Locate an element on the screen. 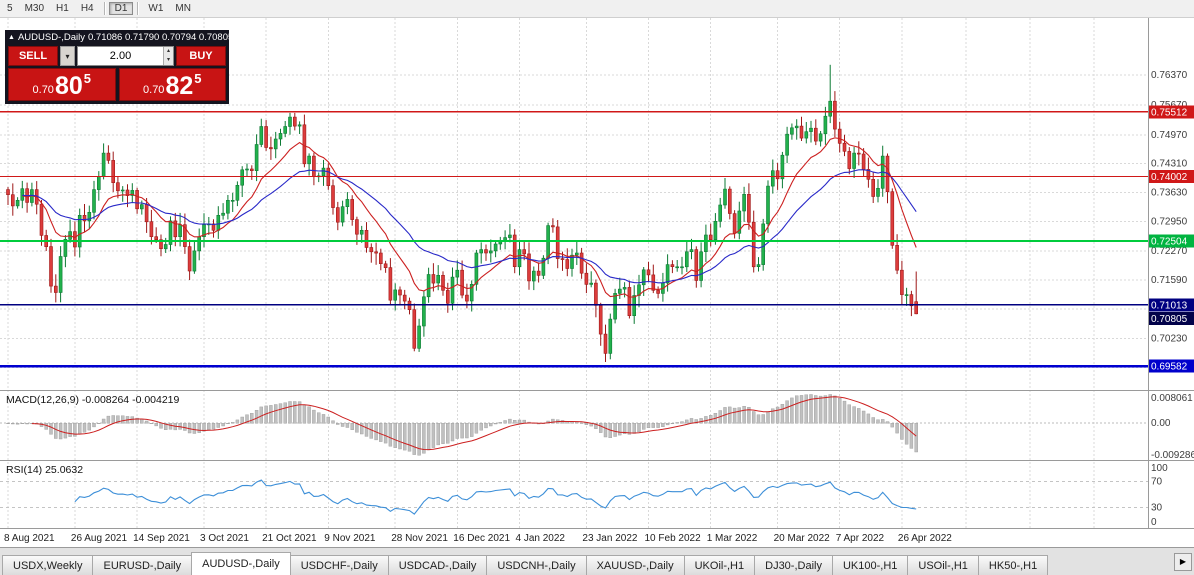 The height and width of the screenshot is (575, 1194). sell-price-sup: 5 is located at coordinates (87, 78).